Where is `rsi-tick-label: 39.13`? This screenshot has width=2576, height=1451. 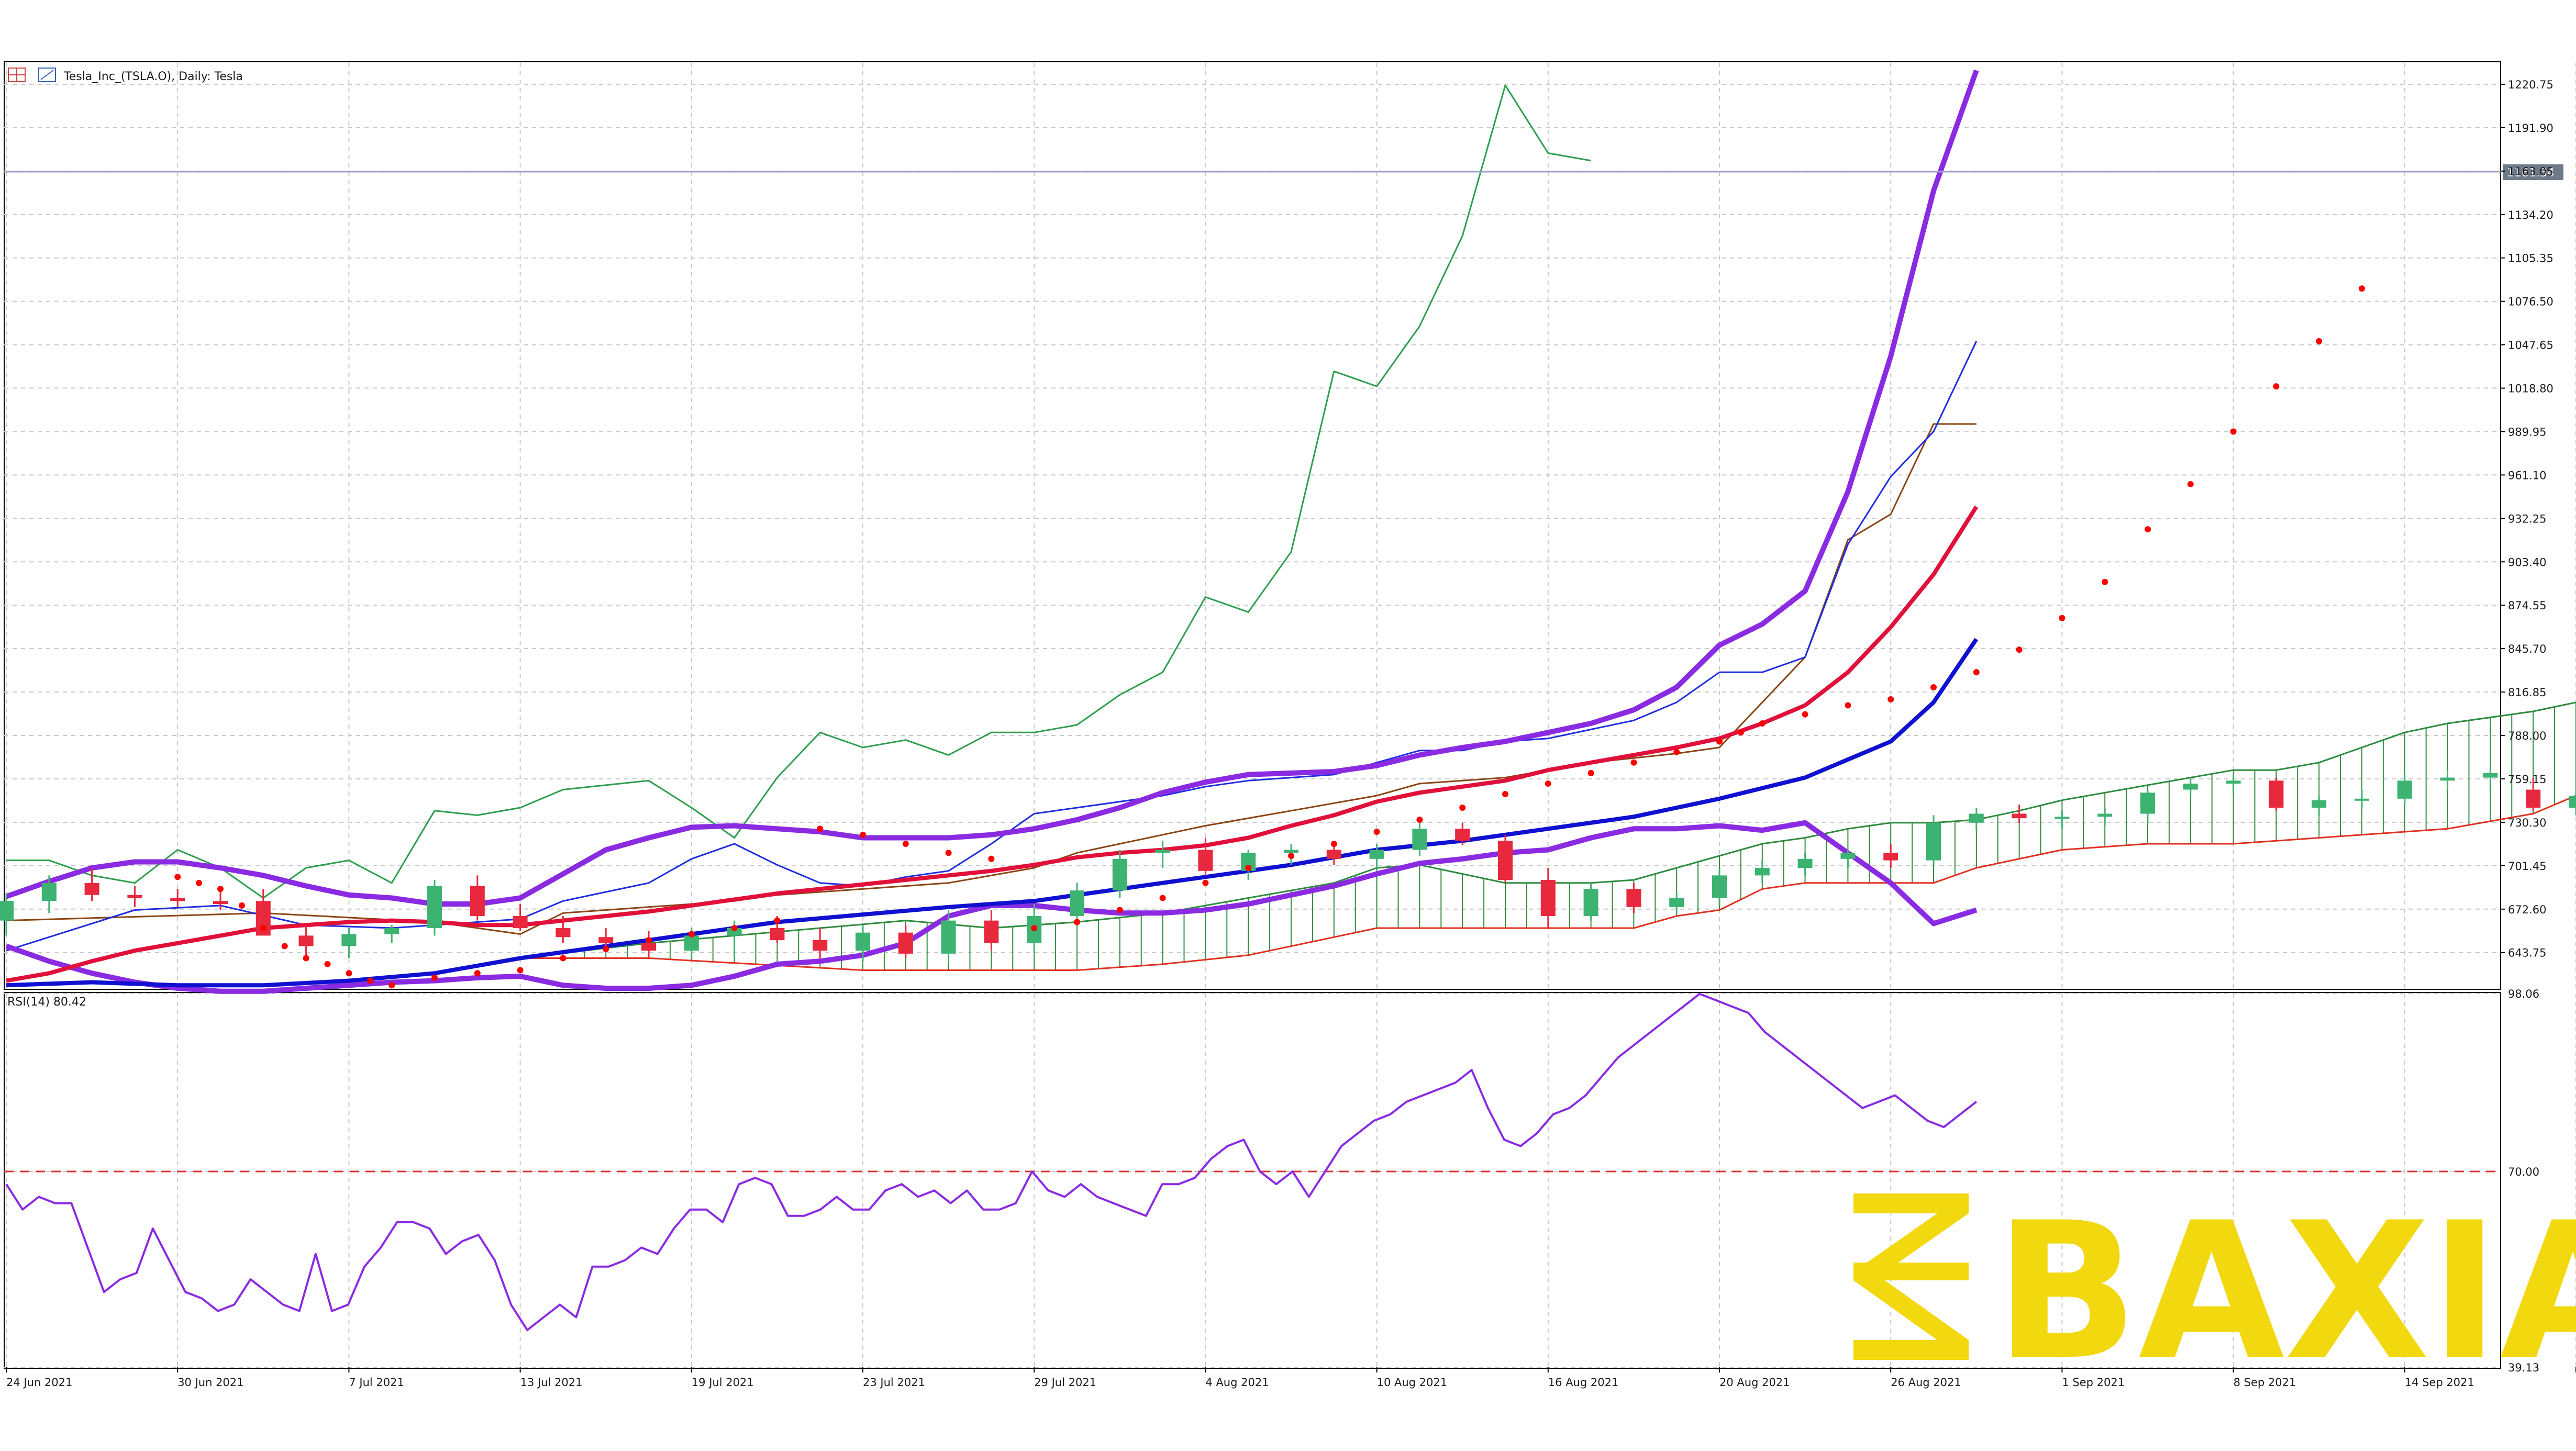 rsi-tick-label: 39.13 is located at coordinates (2524, 1367).